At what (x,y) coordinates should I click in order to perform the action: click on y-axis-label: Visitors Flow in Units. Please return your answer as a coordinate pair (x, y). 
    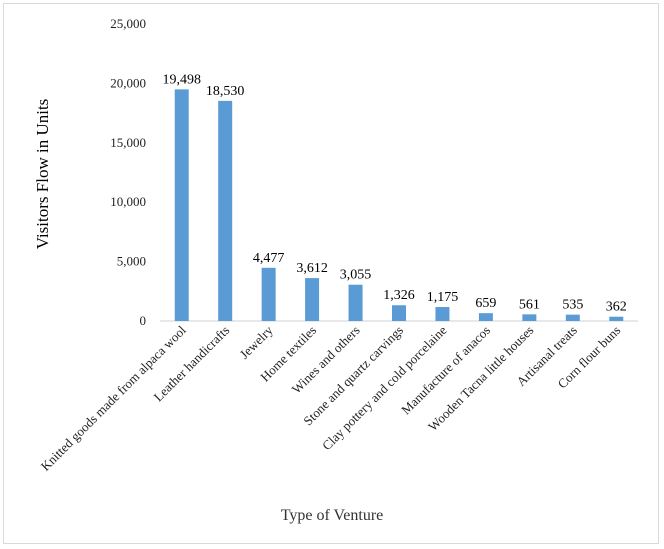
    Looking at the image, I should click on (42, 174).